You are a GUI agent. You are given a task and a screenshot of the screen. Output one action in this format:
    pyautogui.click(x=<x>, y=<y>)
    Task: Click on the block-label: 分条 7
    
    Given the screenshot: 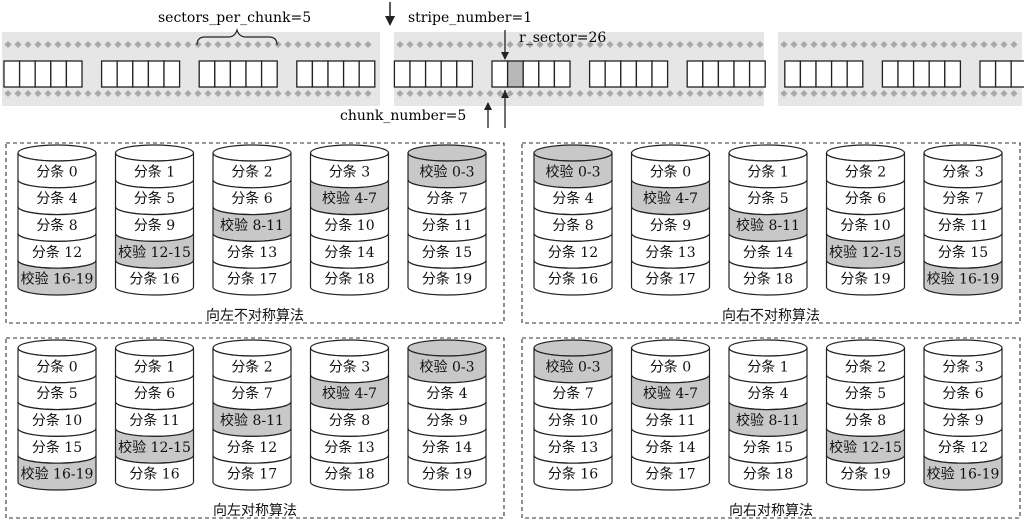 What is the action you would take?
    pyautogui.click(x=251, y=393)
    